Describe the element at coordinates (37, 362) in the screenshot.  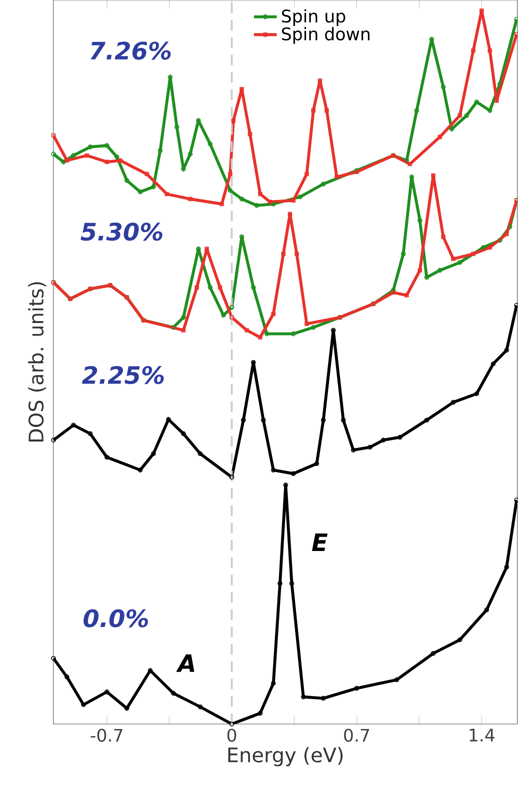
I see `y-axis-title: DOS (arb. units)` at that location.